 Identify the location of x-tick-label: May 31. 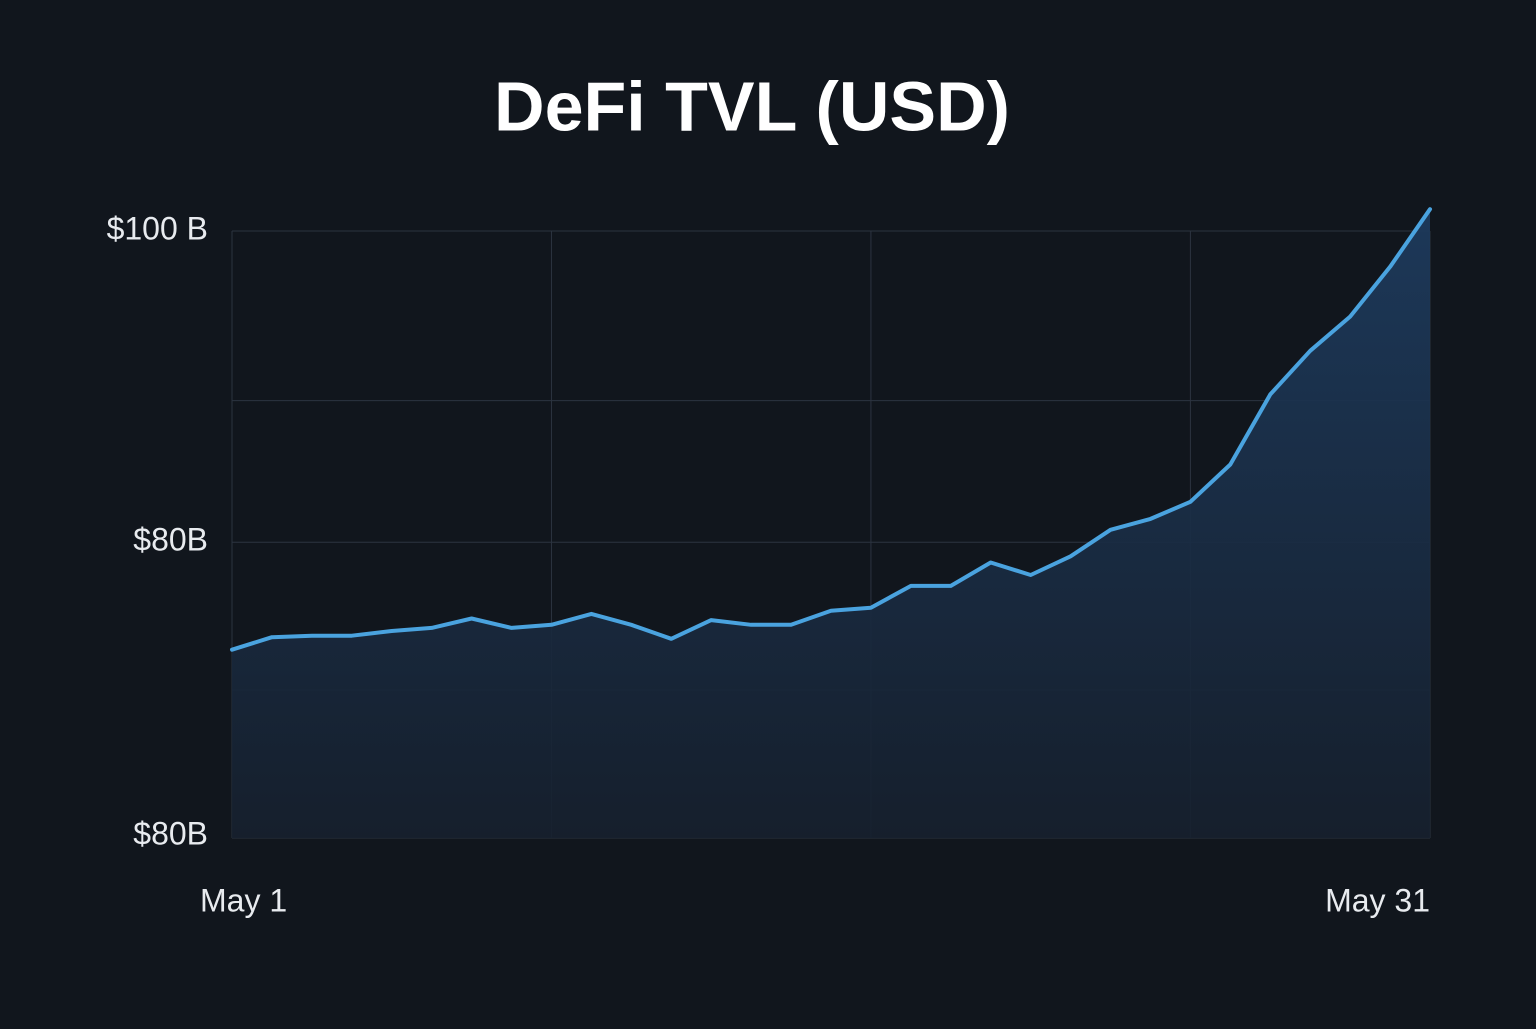
(1377, 900).